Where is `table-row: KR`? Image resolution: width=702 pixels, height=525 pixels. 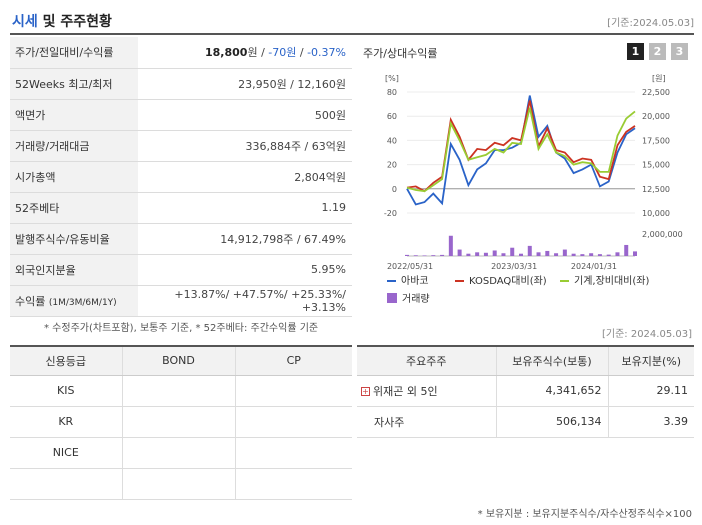
table-row: KR is located at coordinates (181, 422).